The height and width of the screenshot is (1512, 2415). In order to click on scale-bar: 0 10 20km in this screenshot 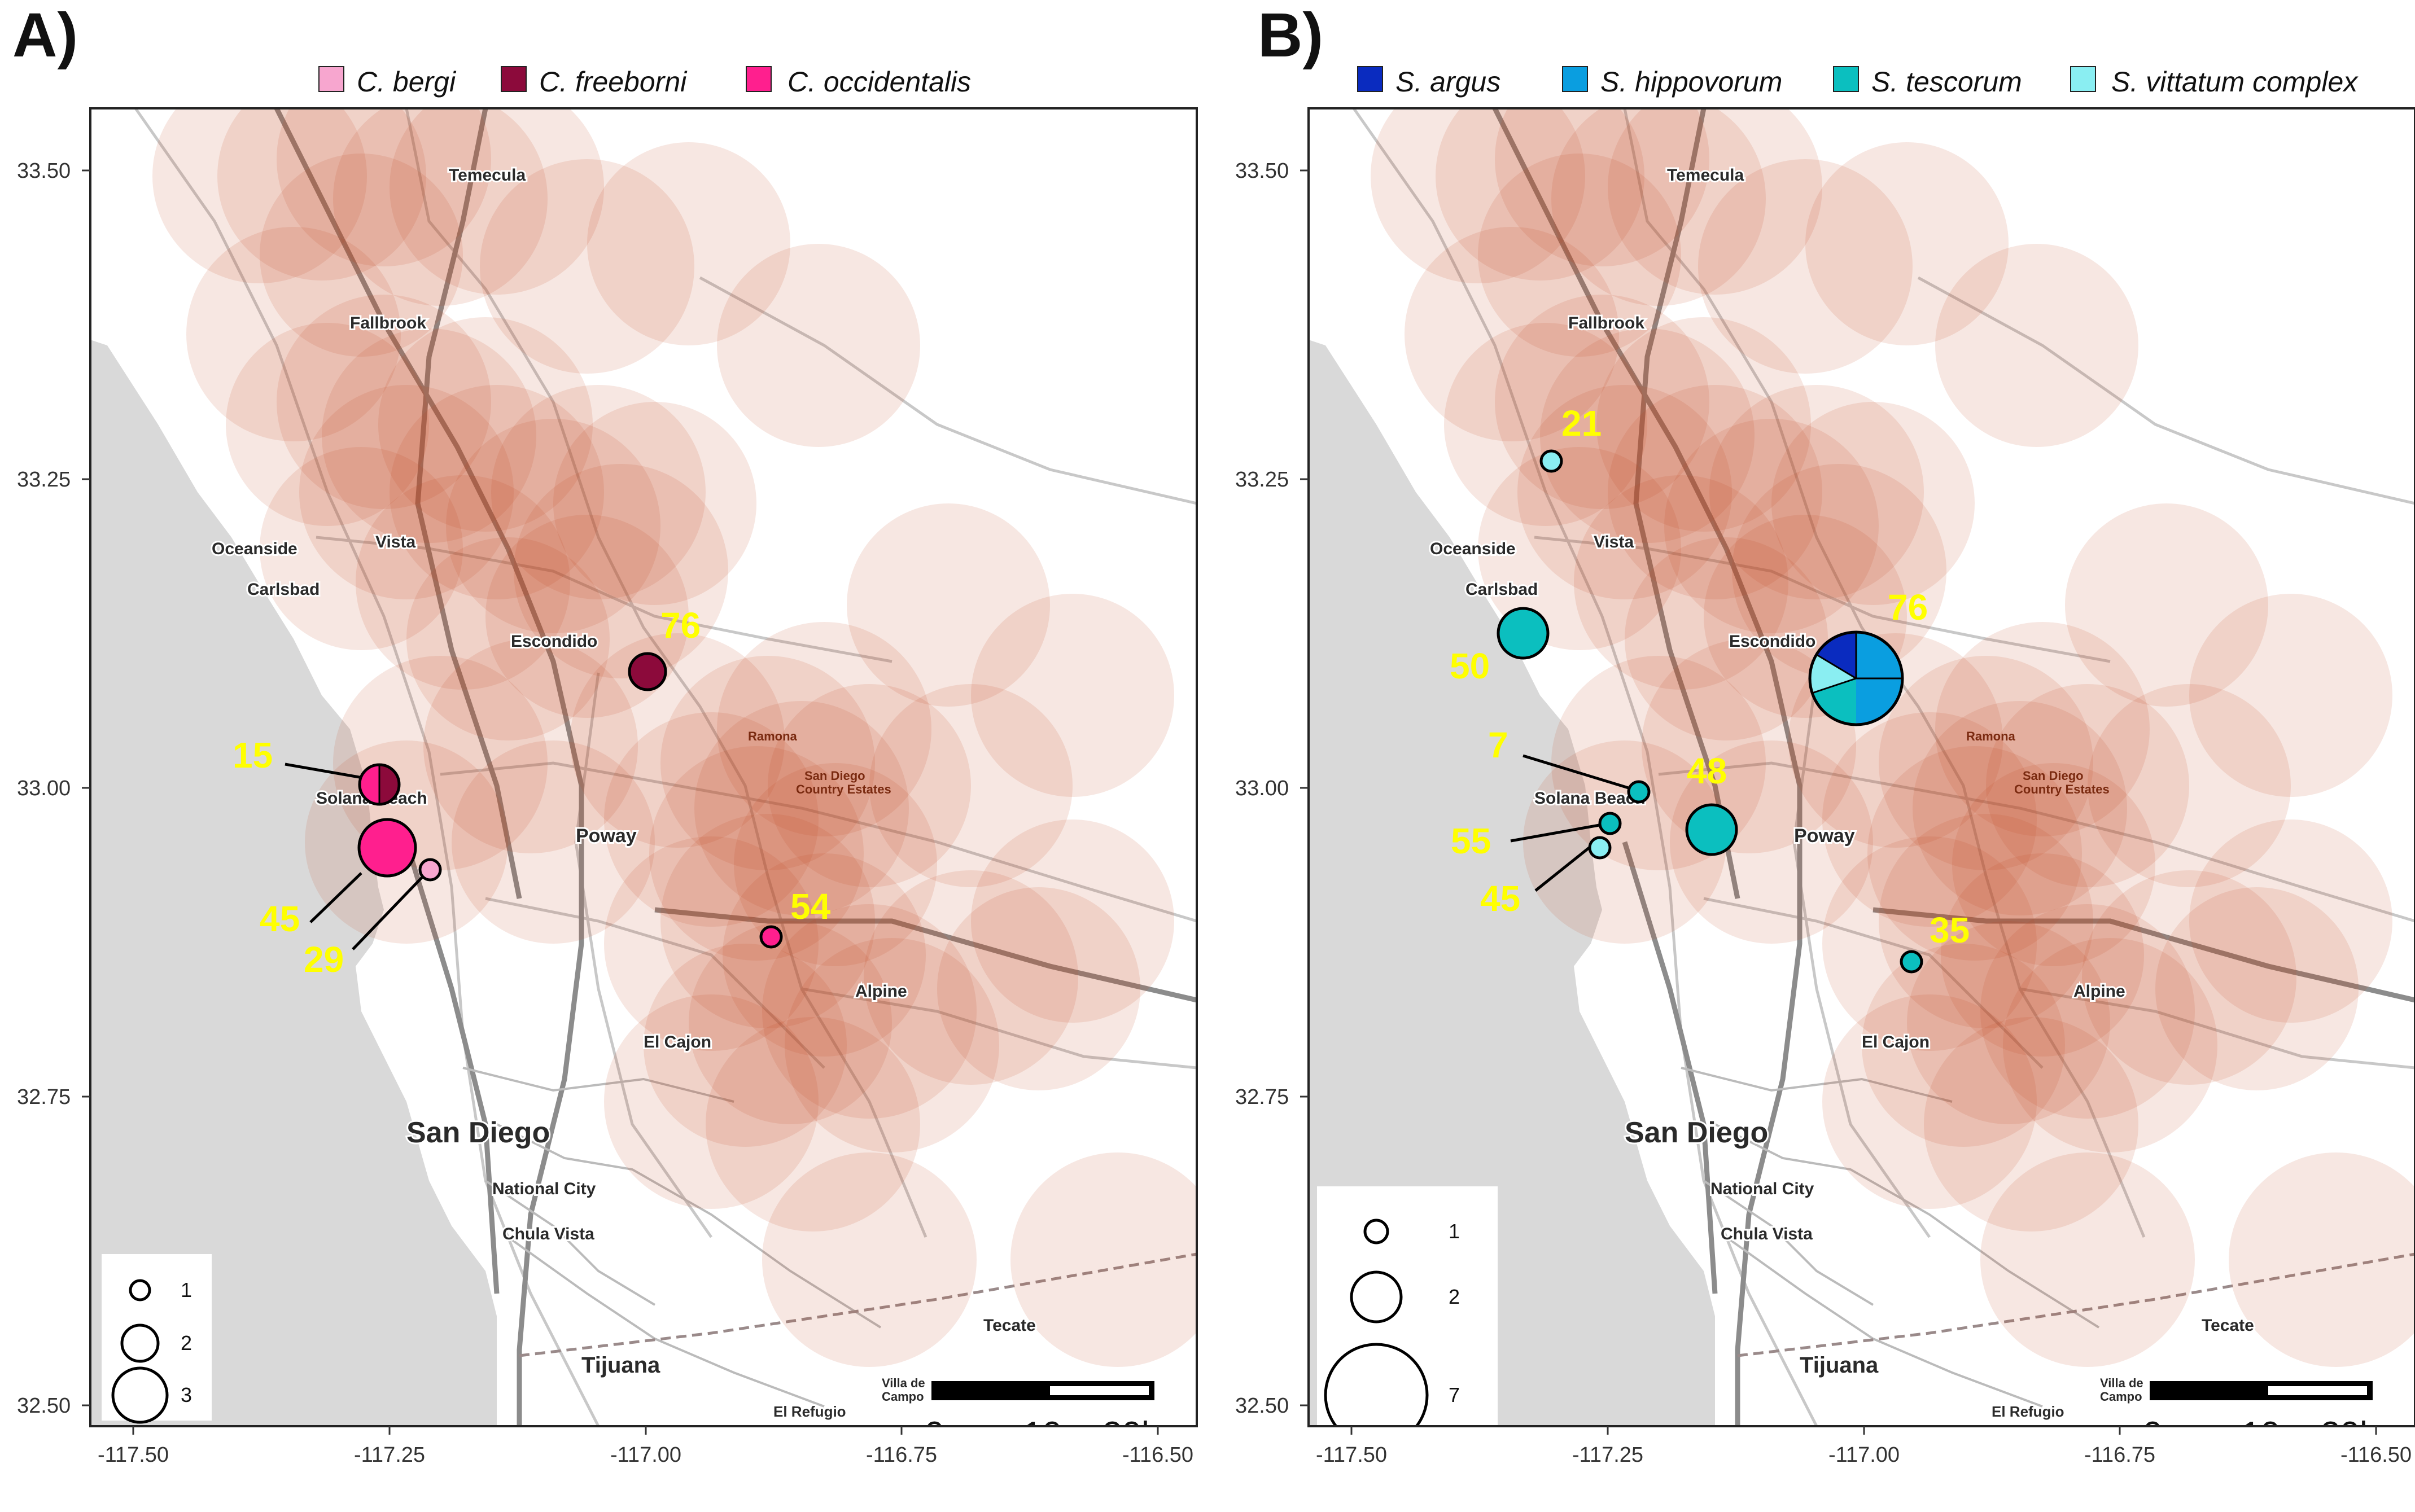, I will do `click(2275, 1417)`.